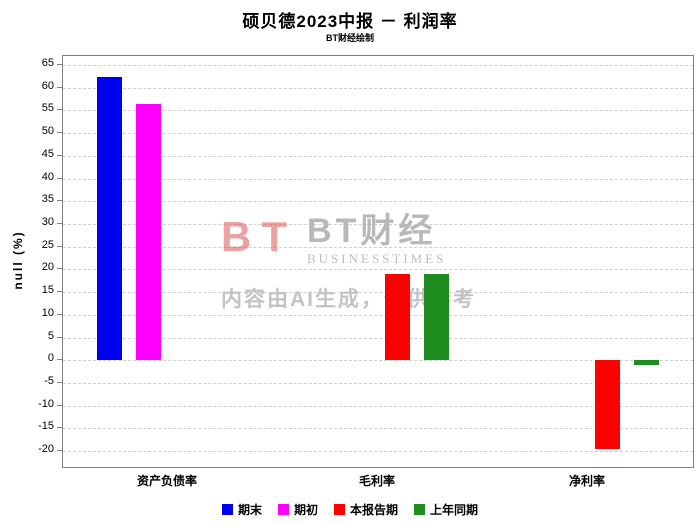  I want to click on y-tick-label: 50, so click(47, 131).